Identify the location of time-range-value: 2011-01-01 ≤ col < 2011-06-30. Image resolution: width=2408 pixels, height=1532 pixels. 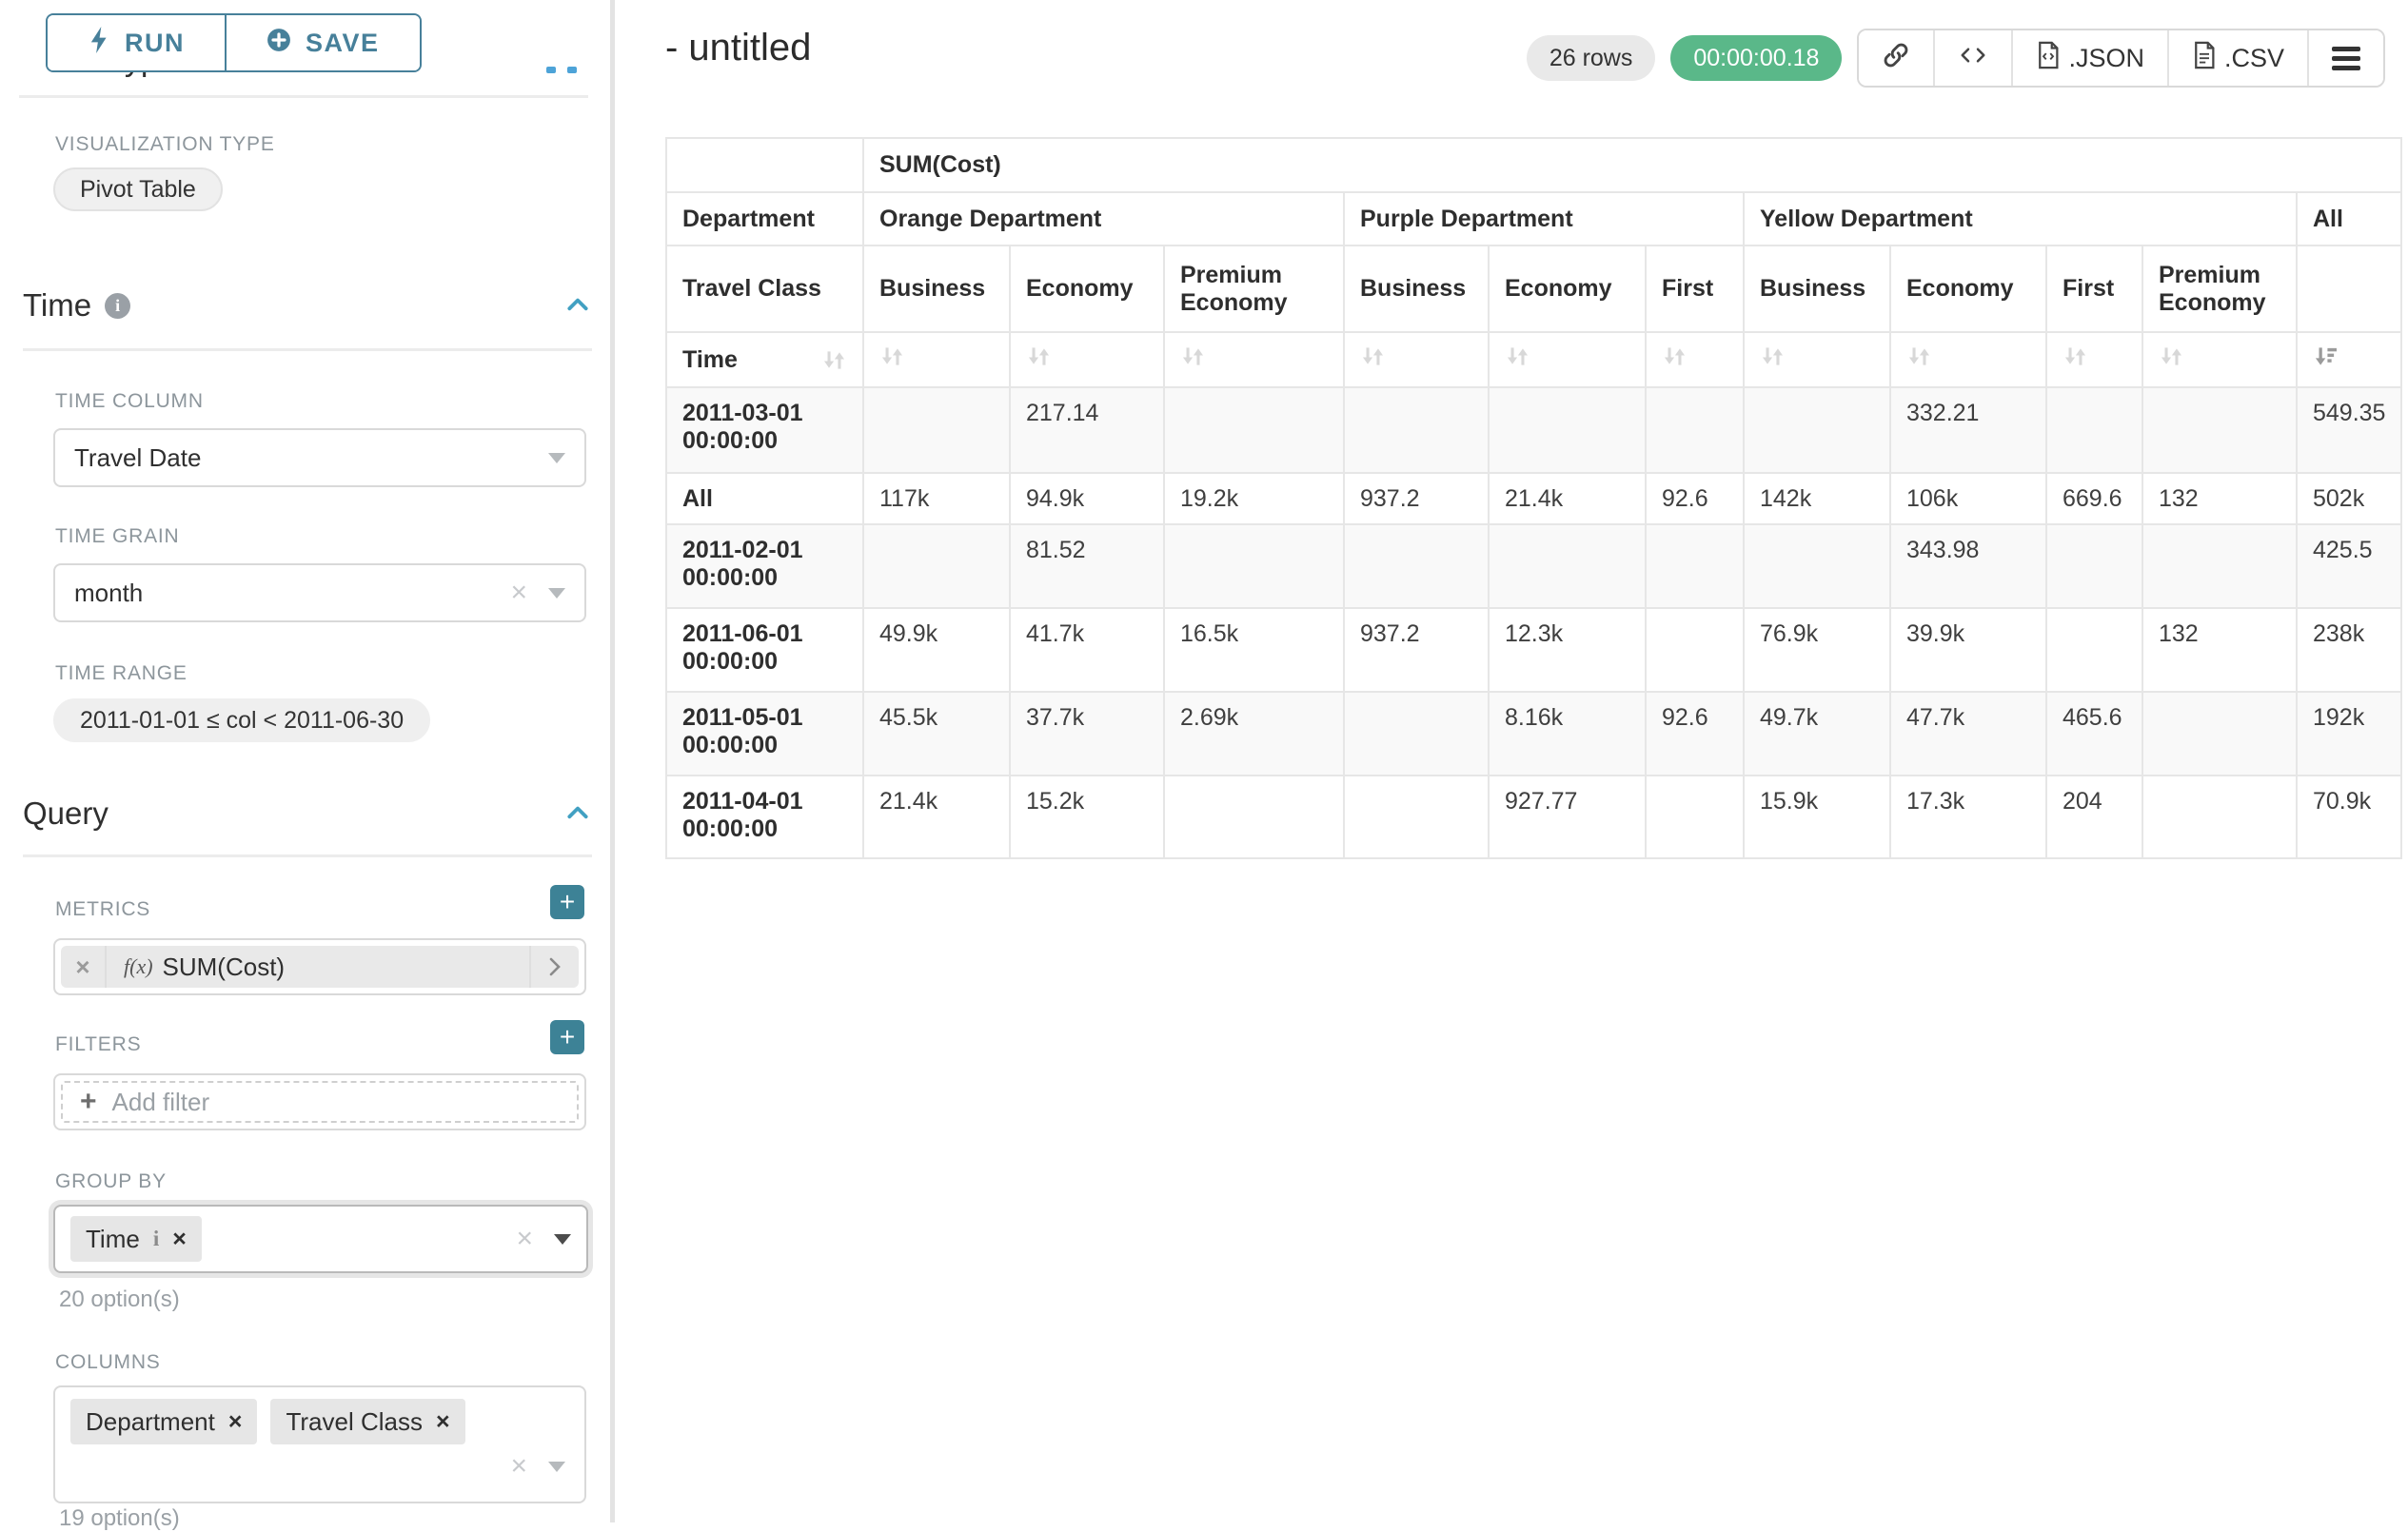
(242, 720).